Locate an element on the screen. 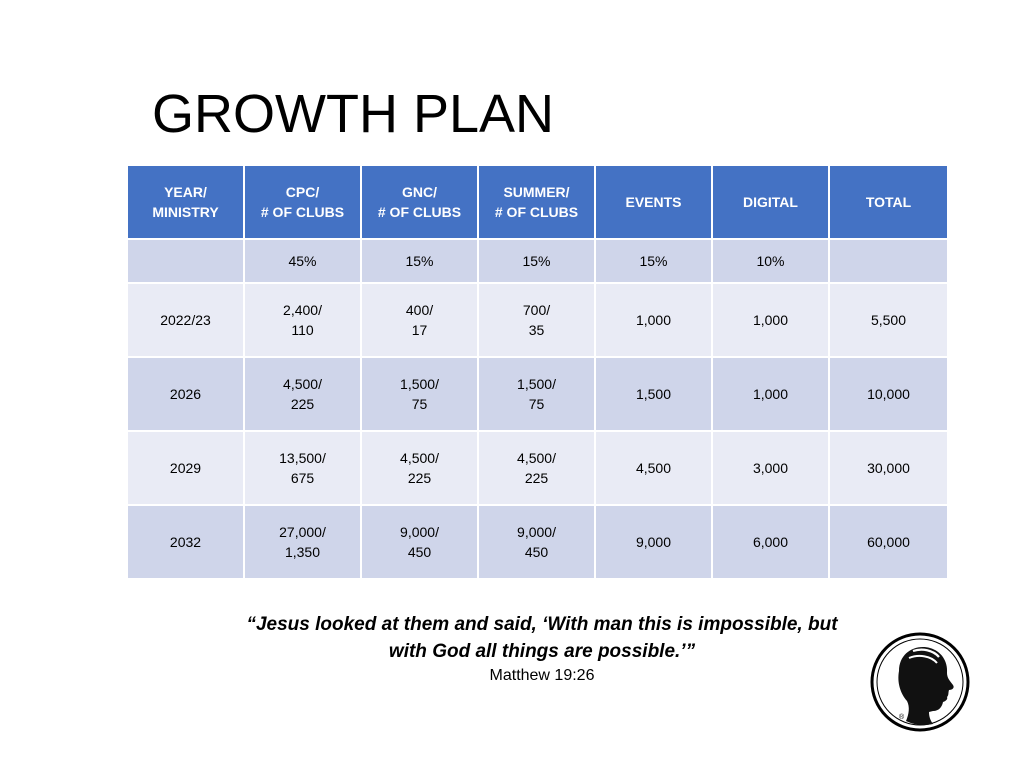 The width and height of the screenshot is (1024, 768). scripture-citation: Matthew 19:26 is located at coordinates (542, 675).